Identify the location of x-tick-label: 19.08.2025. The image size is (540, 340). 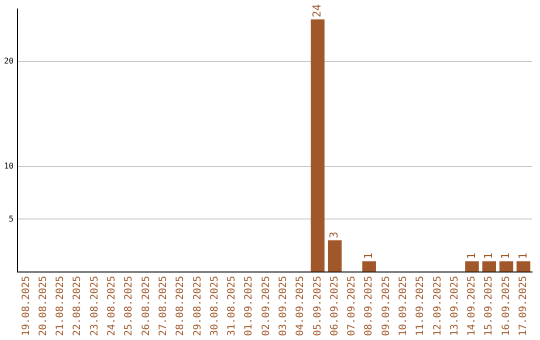
(26, 306).